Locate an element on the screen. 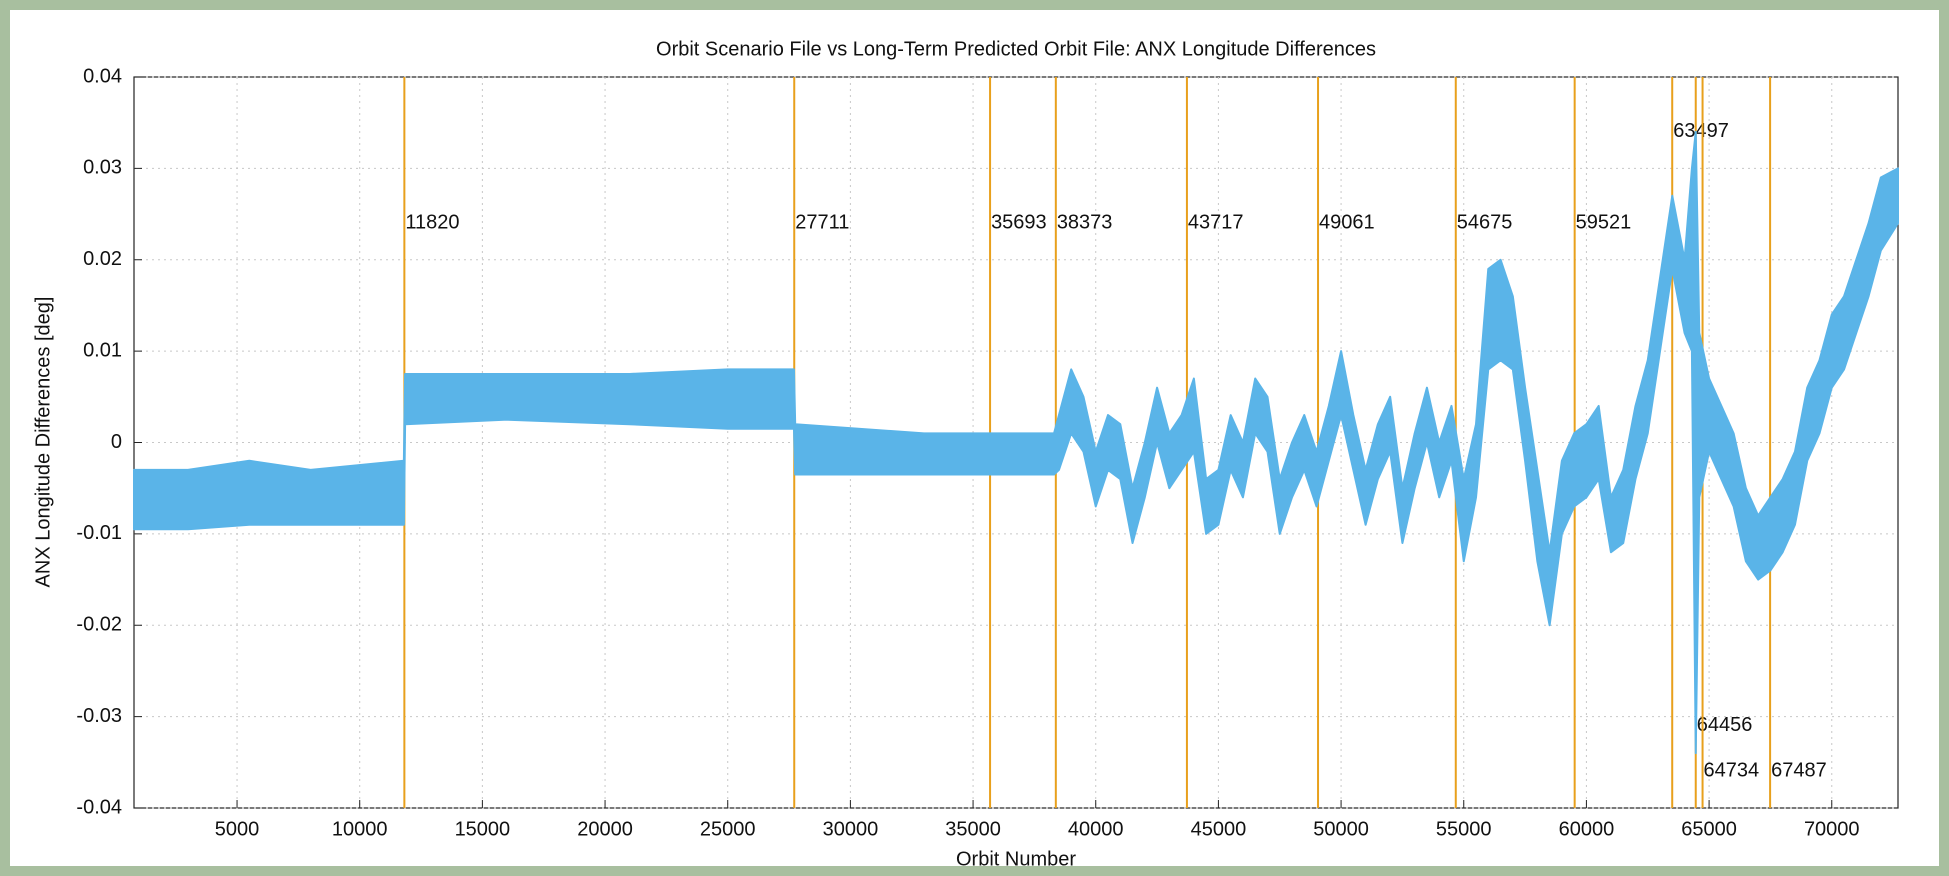 The width and height of the screenshot is (1949, 876). y-tick-label: -0.02 is located at coordinates (99, 625).